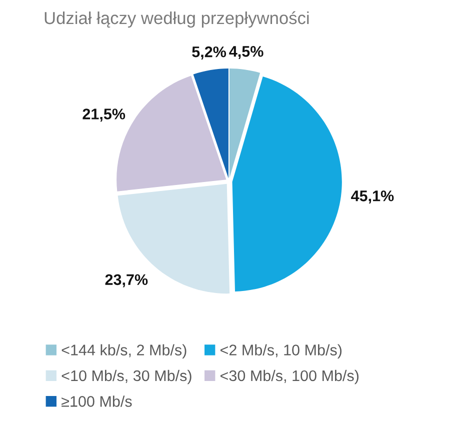 The image size is (458, 432). Describe the element at coordinates (104, 115) in the screenshot. I see `data-label: 21,5%` at that location.